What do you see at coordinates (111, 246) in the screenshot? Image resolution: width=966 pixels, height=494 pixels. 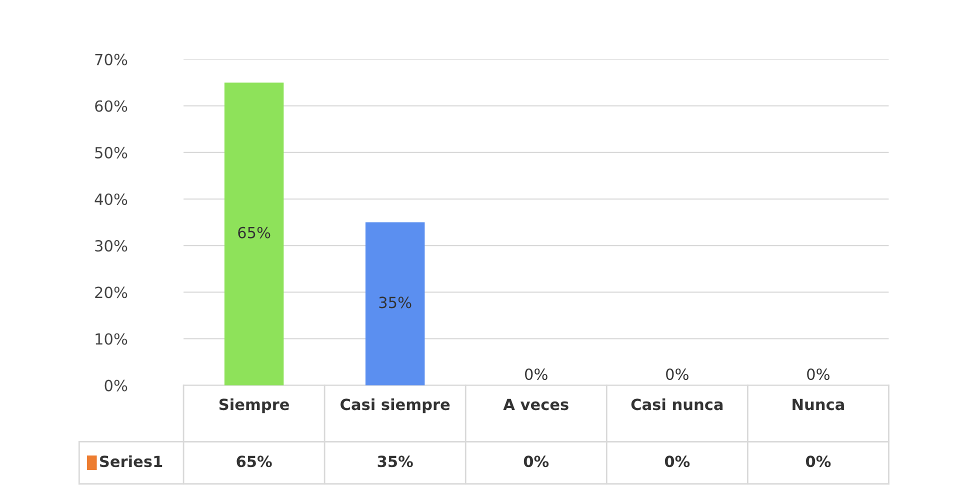 I see `y-tick-label: 30%` at bounding box center [111, 246].